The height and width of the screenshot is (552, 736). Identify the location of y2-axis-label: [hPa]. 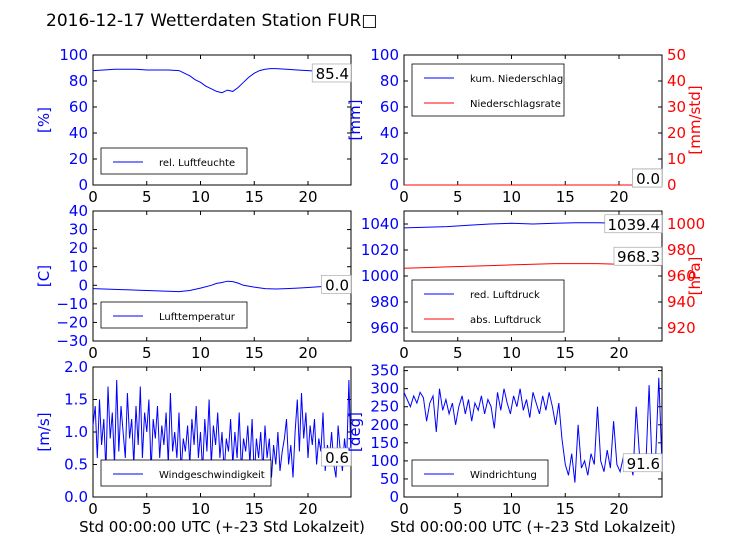
(695, 276).